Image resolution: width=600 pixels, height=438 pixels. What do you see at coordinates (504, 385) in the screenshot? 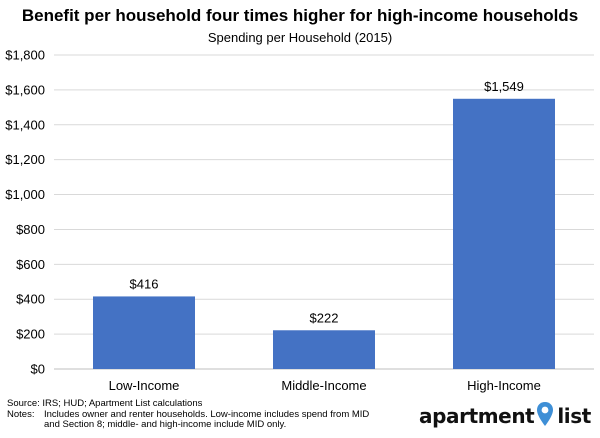
I see `x-tick-label: High-Income` at bounding box center [504, 385].